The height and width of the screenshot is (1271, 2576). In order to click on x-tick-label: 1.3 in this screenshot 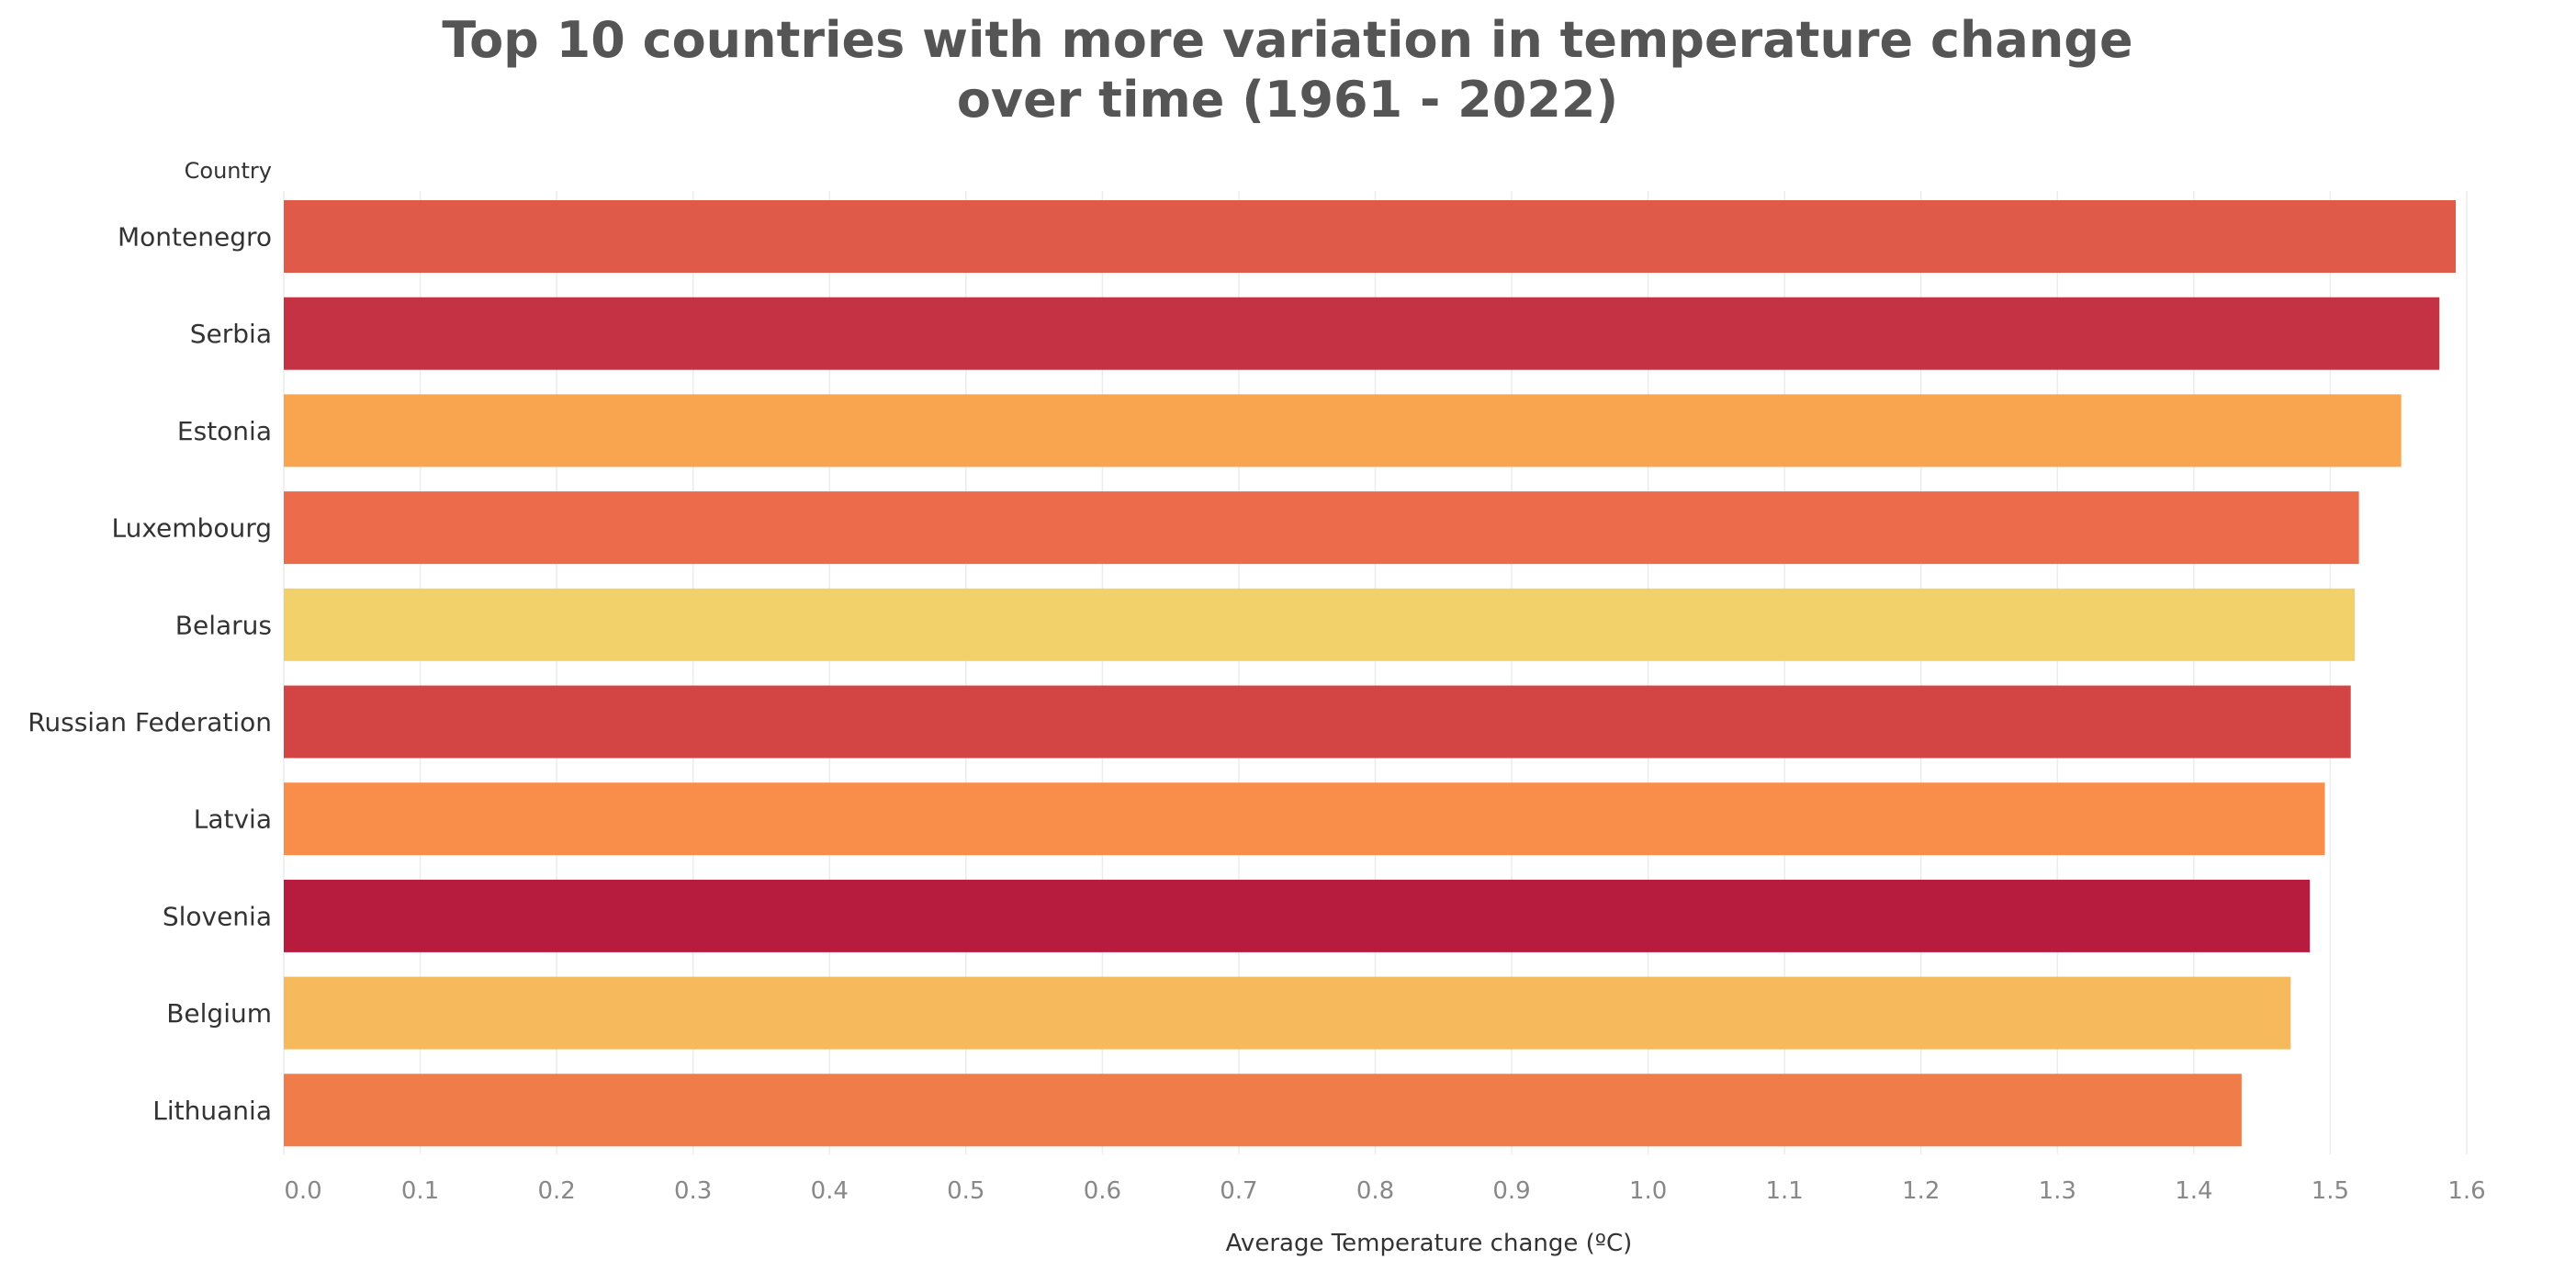, I will do `click(2057, 1191)`.